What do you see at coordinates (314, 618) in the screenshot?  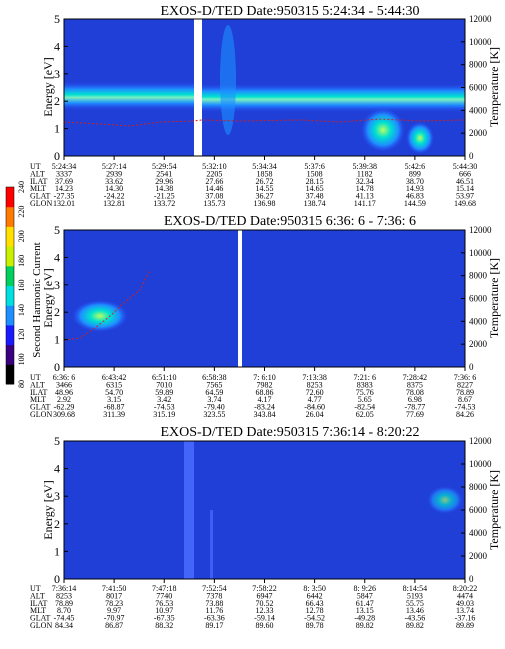 I see `table-cell: -54.52` at bounding box center [314, 618].